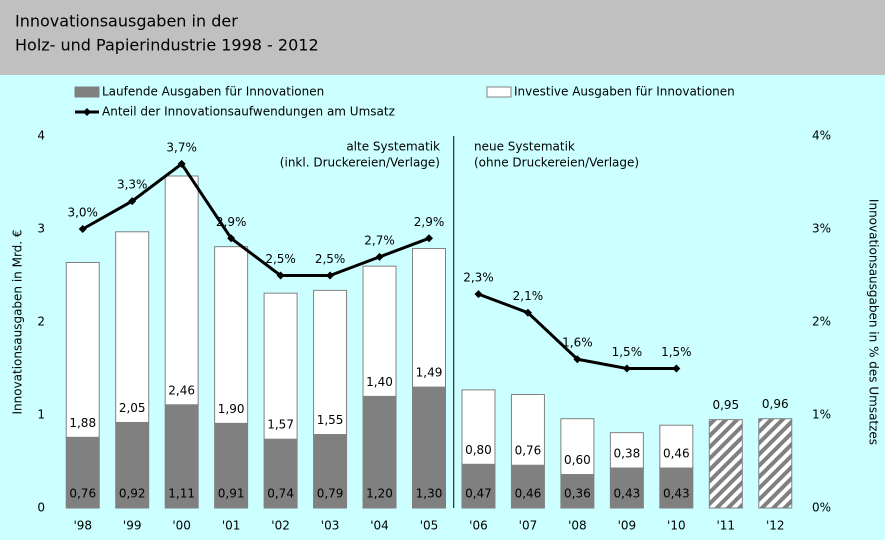 The image size is (885, 540). What do you see at coordinates (132, 408) in the screenshot?
I see `bar-value-label: 2,05` at bounding box center [132, 408].